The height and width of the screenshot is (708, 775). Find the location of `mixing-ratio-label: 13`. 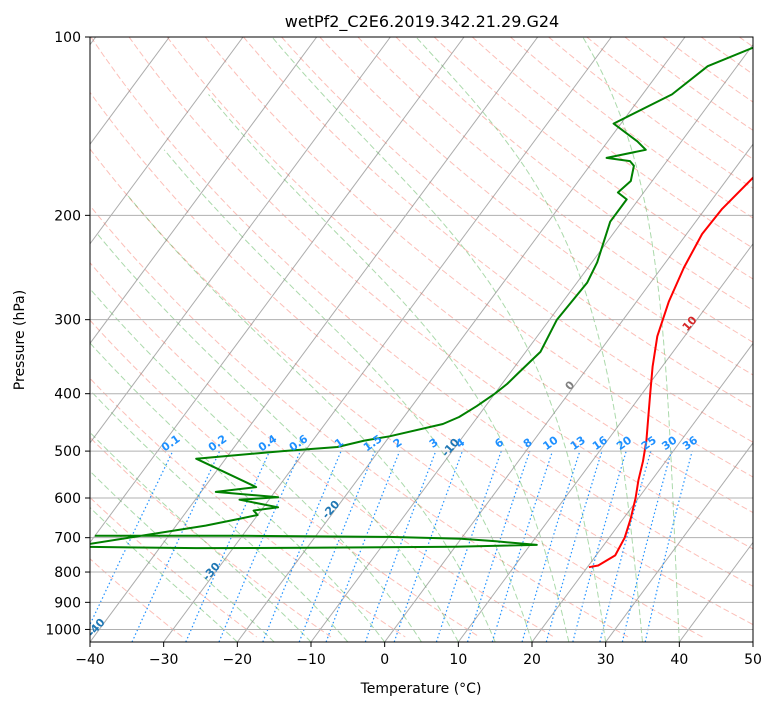

mixing-ratio-label: 13 is located at coordinates (578, 443).